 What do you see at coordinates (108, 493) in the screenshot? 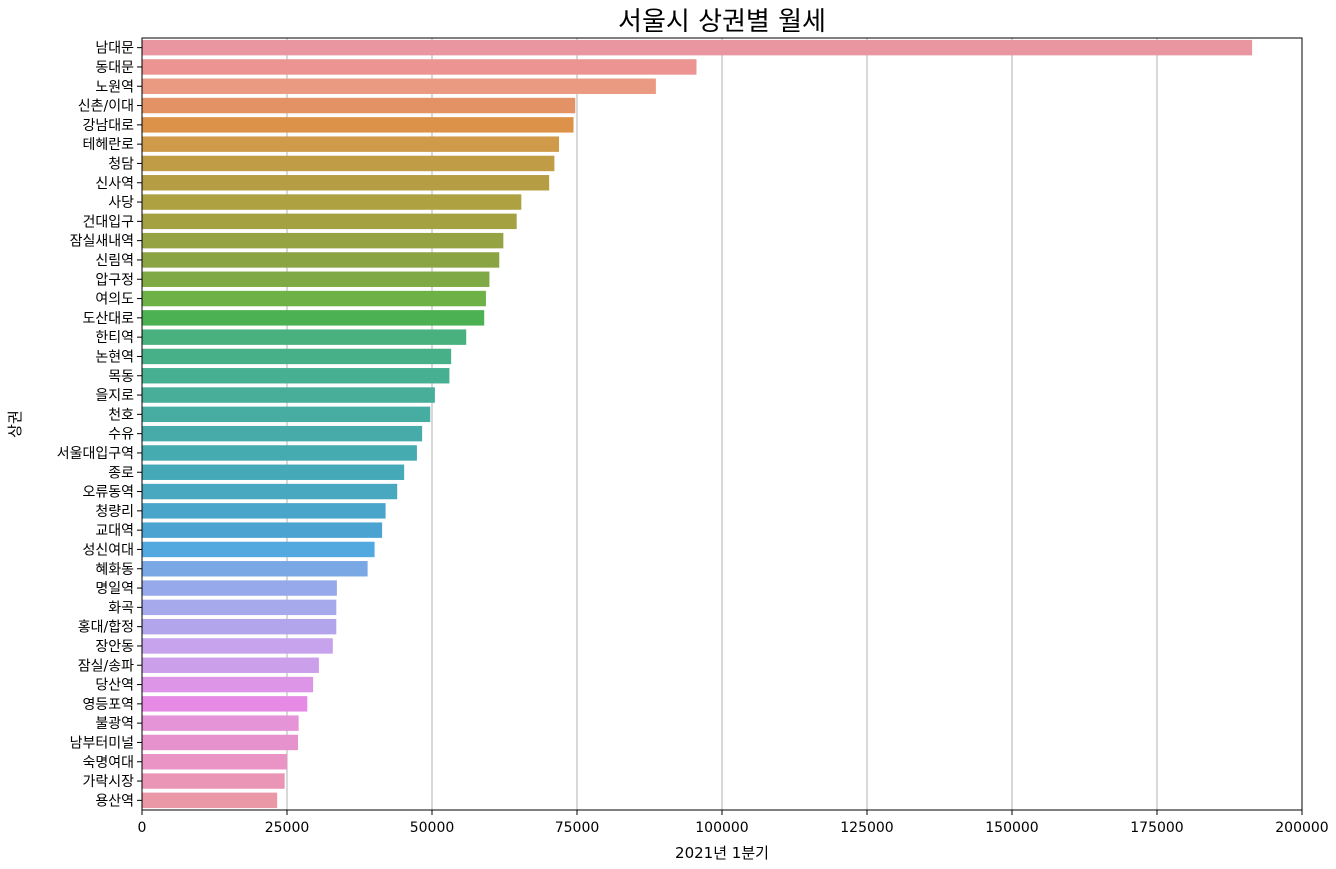
I see `y-tick-label-23: 오류동역` at bounding box center [108, 493].